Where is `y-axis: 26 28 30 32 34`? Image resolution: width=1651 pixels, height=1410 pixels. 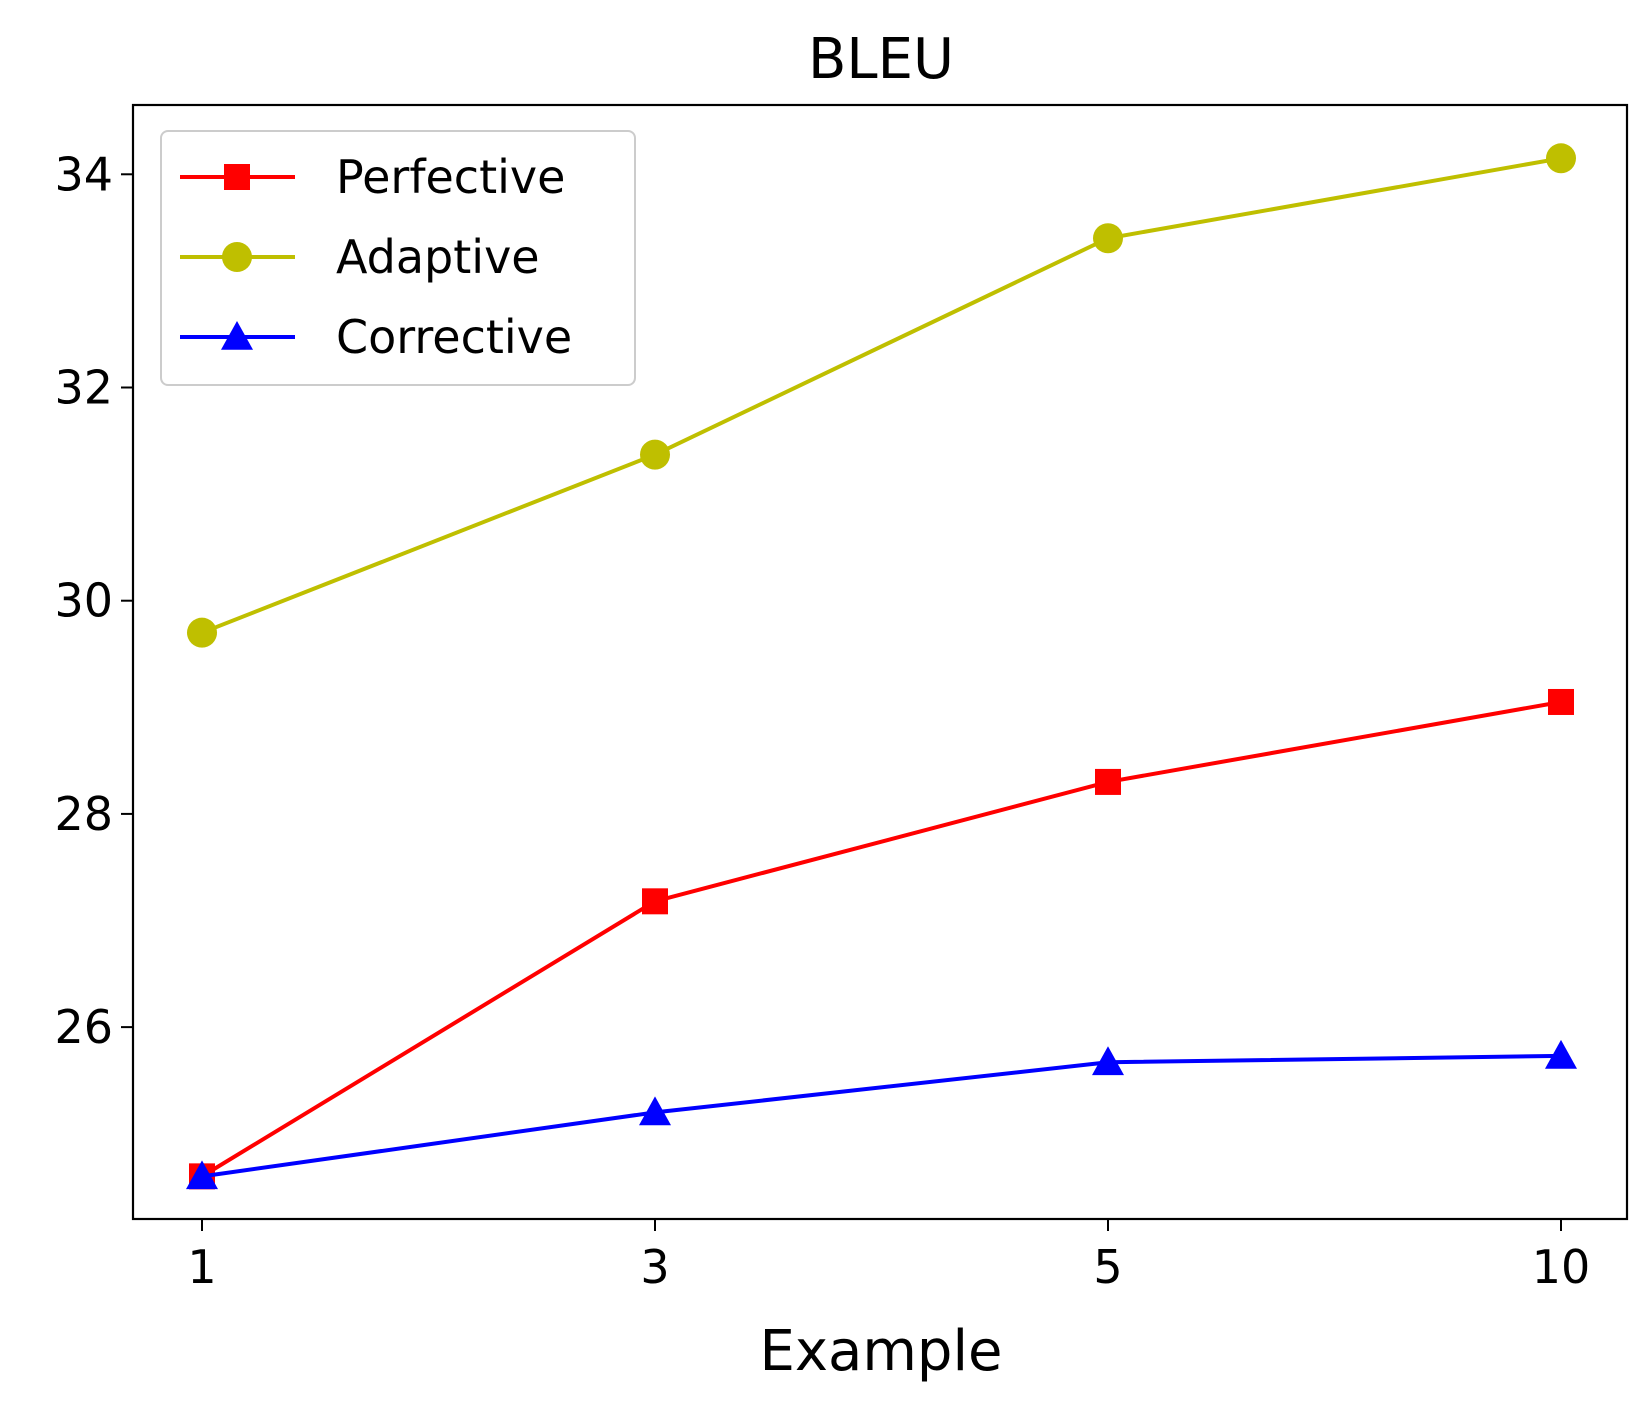 y-axis: 26 28 30 32 34 is located at coordinates (93, 600).